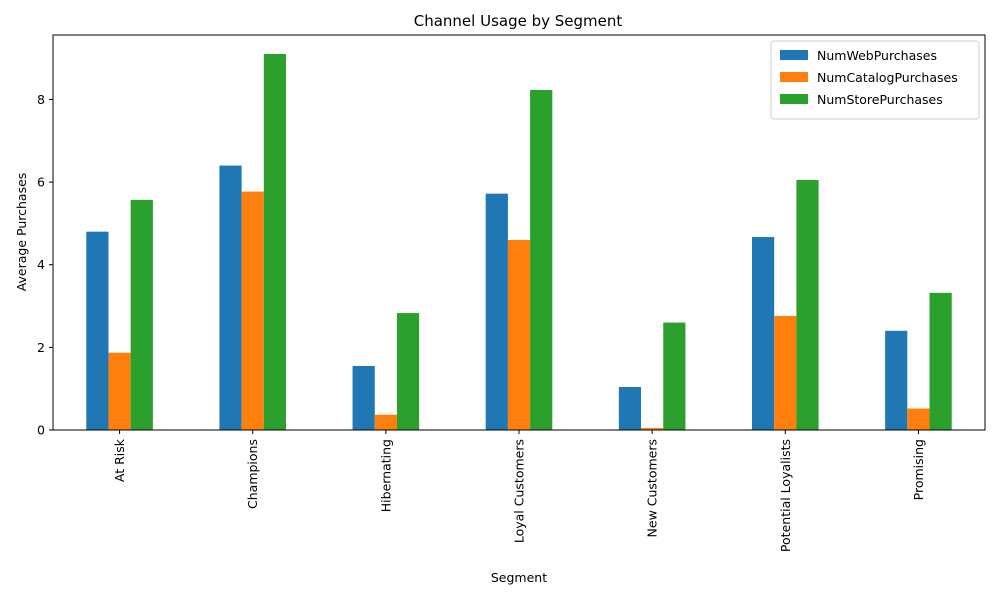  What do you see at coordinates (41, 264) in the screenshot?
I see `y-tick-label: 4` at bounding box center [41, 264].